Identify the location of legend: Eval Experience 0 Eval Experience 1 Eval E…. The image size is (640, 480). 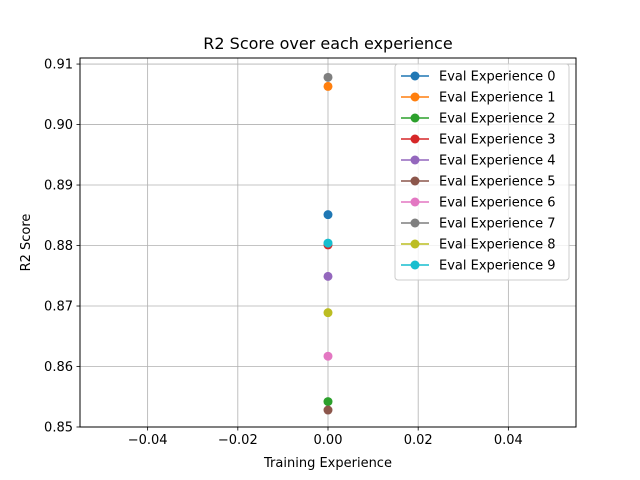
(482, 172).